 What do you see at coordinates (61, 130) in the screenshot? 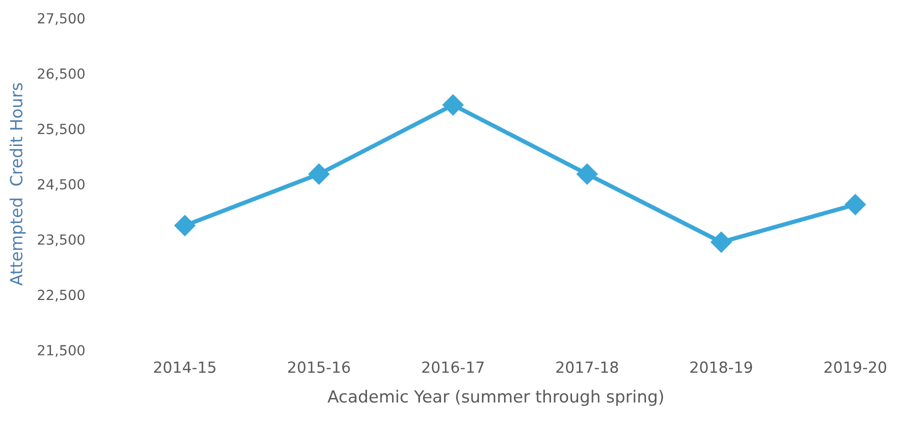
I see `y-tick-label: 25,500` at bounding box center [61, 130].